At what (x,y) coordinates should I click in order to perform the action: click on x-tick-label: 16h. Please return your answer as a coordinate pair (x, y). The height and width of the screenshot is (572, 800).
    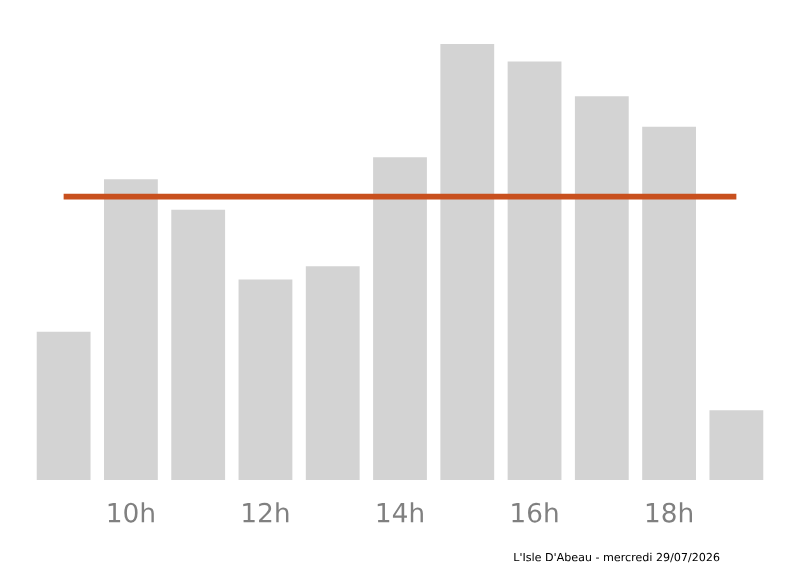
    Looking at the image, I should click on (535, 512).